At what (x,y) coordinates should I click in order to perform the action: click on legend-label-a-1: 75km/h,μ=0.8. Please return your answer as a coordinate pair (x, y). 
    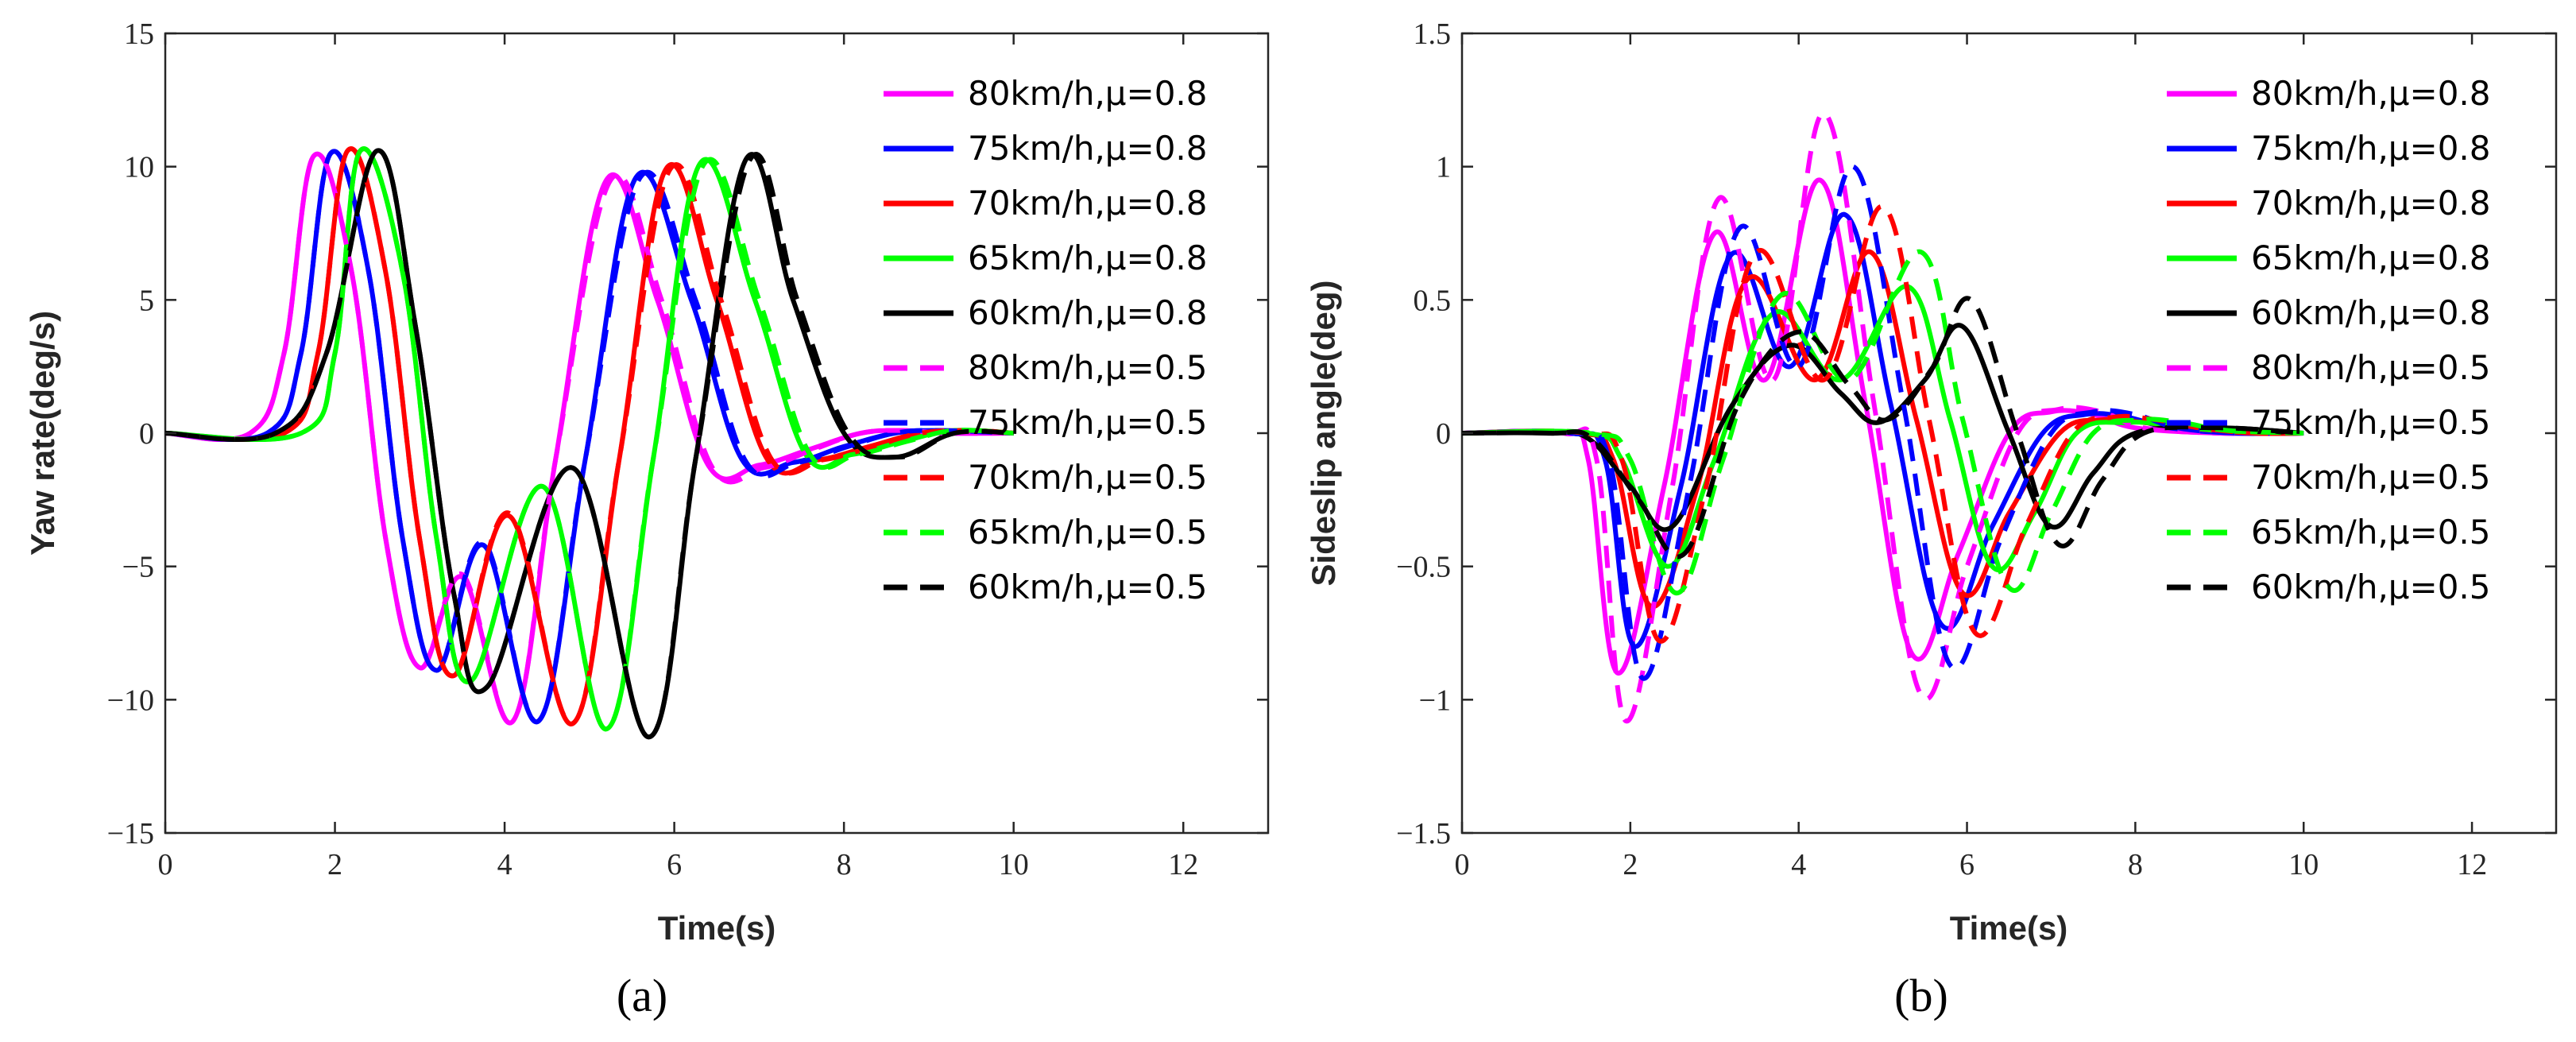
    Looking at the image, I should click on (1088, 148).